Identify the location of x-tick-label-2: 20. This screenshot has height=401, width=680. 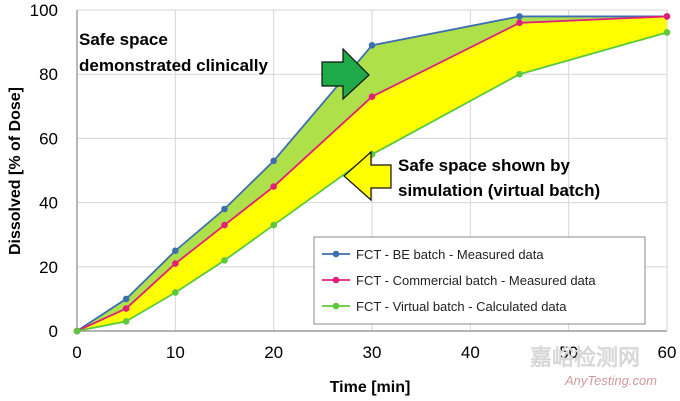
(273, 352).